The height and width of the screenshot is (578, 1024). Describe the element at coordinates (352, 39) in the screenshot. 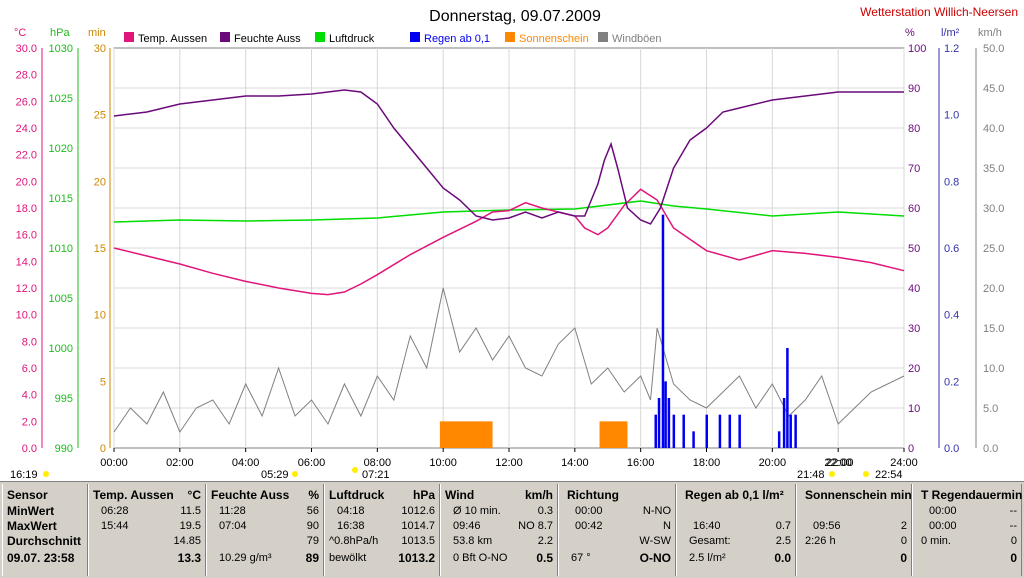

I see `legend-label-press: Luftdruck` at that location.